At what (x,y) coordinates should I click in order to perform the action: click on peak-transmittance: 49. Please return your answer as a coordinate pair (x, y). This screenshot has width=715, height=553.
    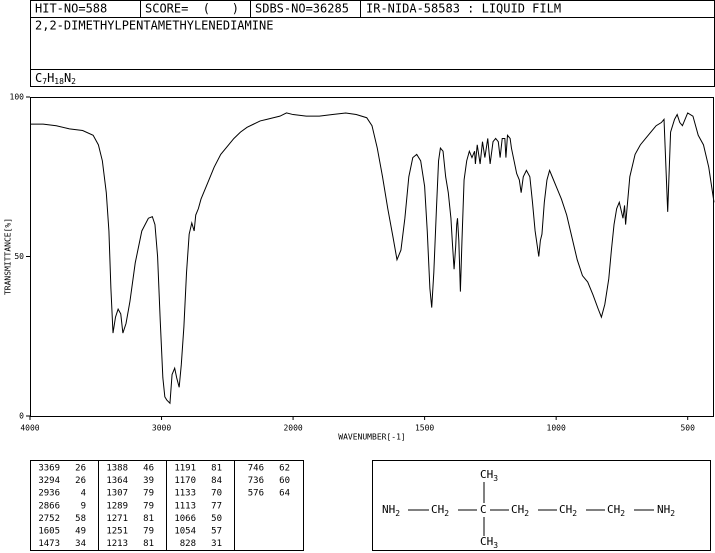
    Looking at the image, I should click on (80, 532).